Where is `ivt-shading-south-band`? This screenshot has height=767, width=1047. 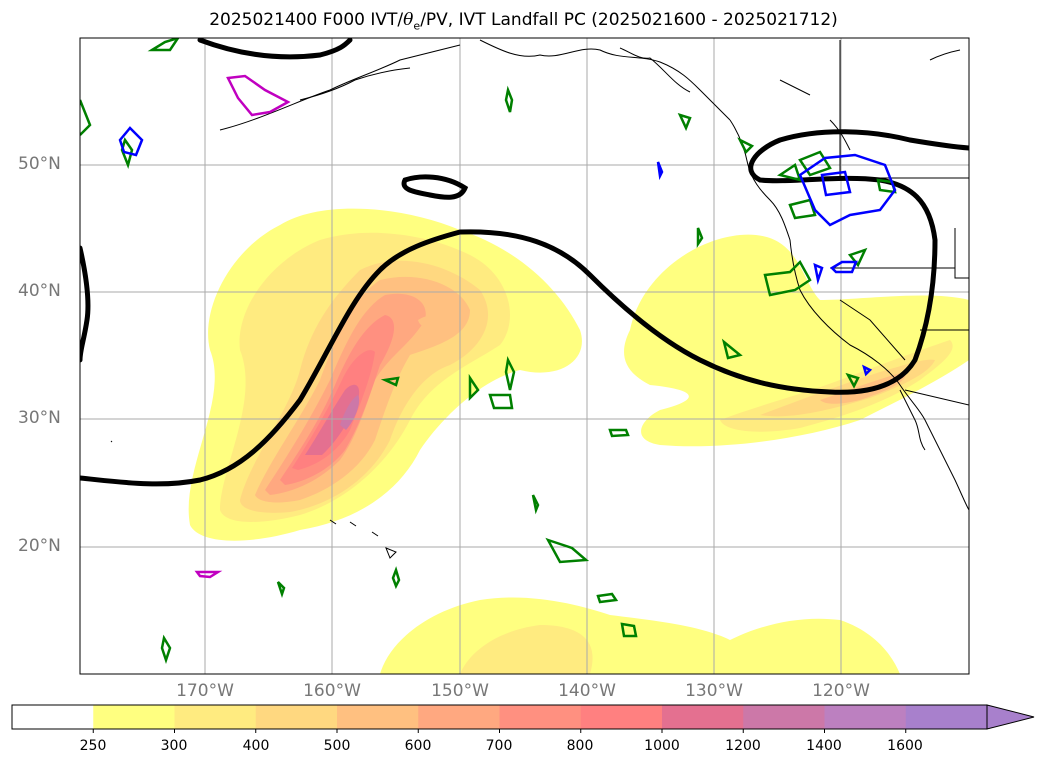 ivt-shading-south-band is located at coordinates (640, 635).